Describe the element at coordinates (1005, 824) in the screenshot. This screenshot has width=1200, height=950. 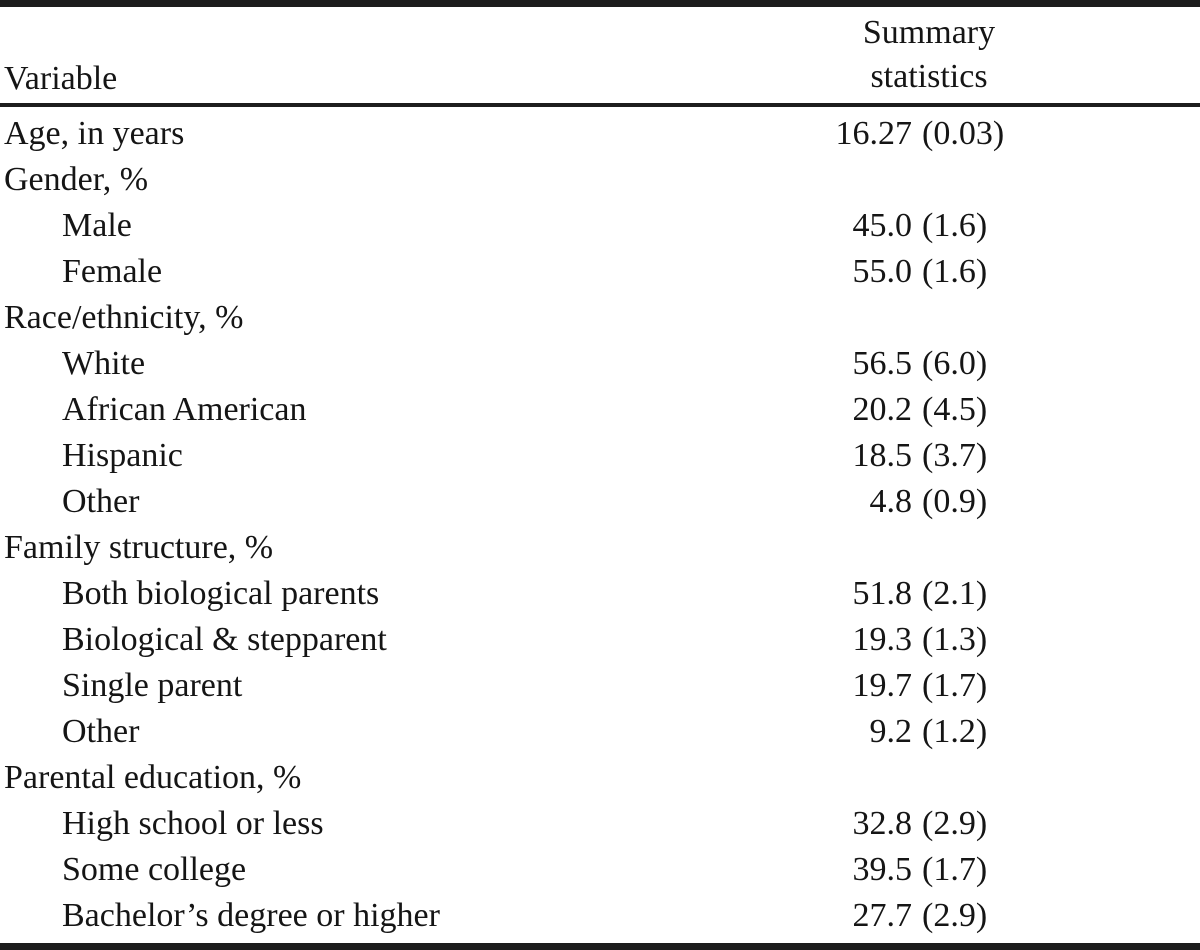
I see `row-value: 32.8 (2.9)` at that location.